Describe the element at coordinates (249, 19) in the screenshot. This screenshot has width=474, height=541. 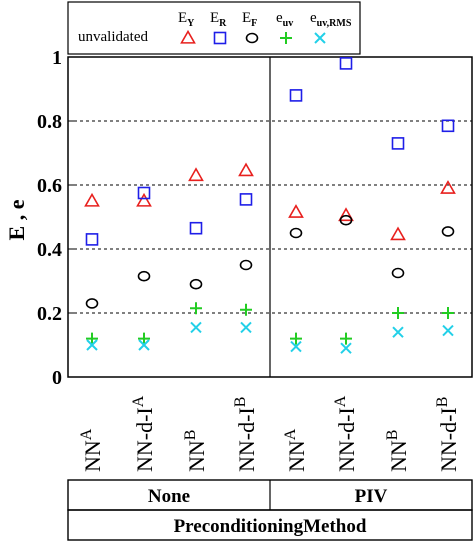
I see `legend-entry-label: EF` at that location.